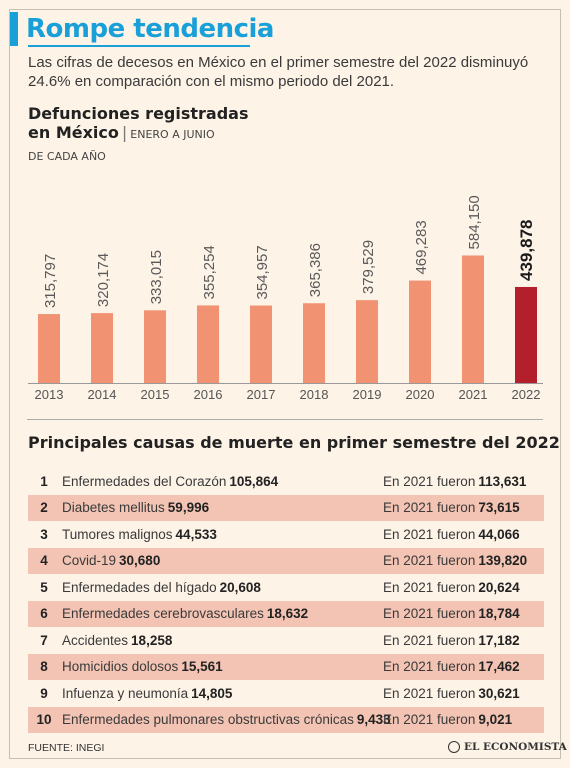  I want to click on row-rank: 8, so click(44, 667).